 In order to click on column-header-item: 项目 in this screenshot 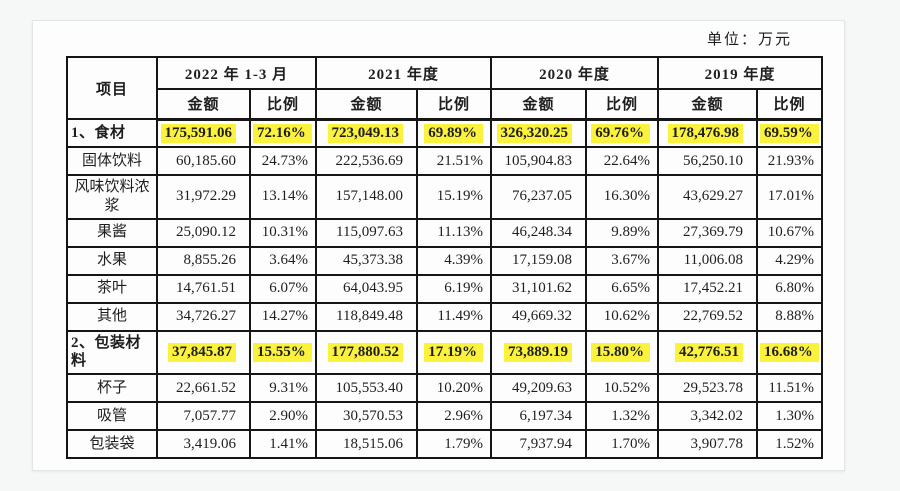, I will do `click(112, 88)`.